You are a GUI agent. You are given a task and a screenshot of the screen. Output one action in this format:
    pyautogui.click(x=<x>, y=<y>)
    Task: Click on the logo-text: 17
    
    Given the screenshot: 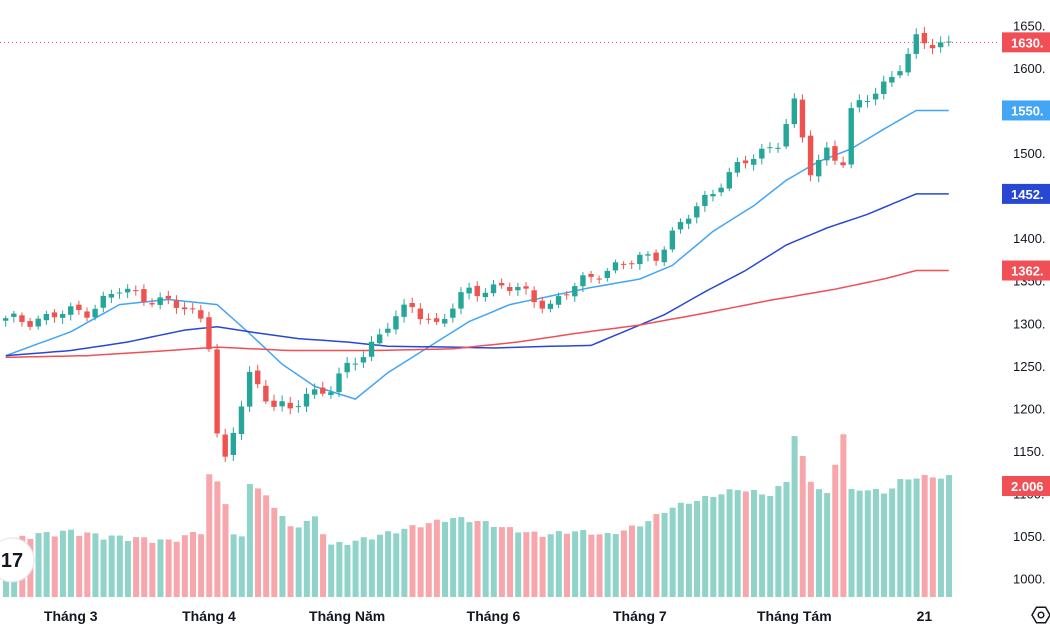 What is the action you would take?
    pyautogui.click(x=12, y=561)
    